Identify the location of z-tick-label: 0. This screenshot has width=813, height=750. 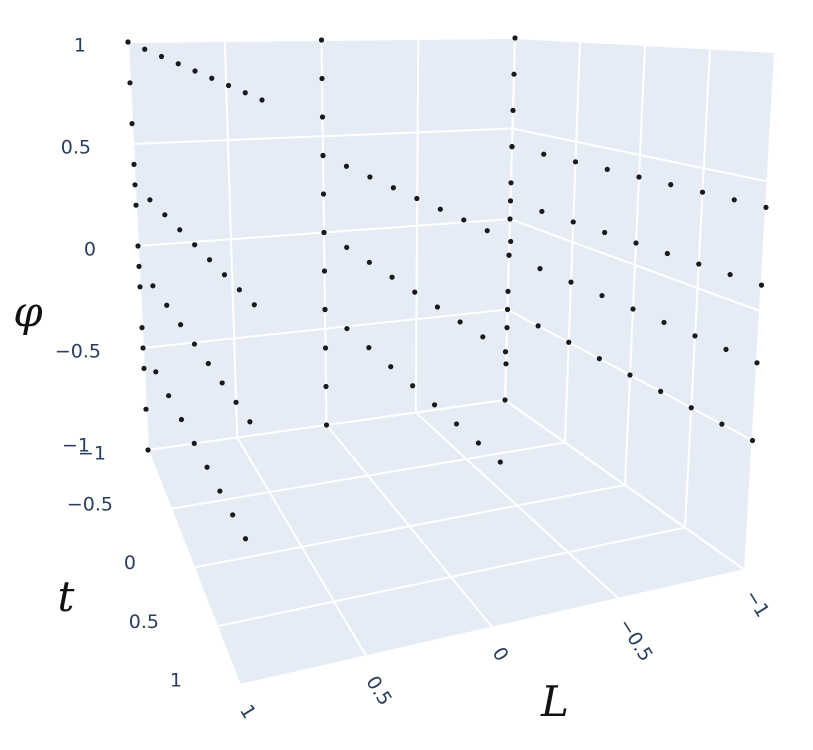
(90, 250).